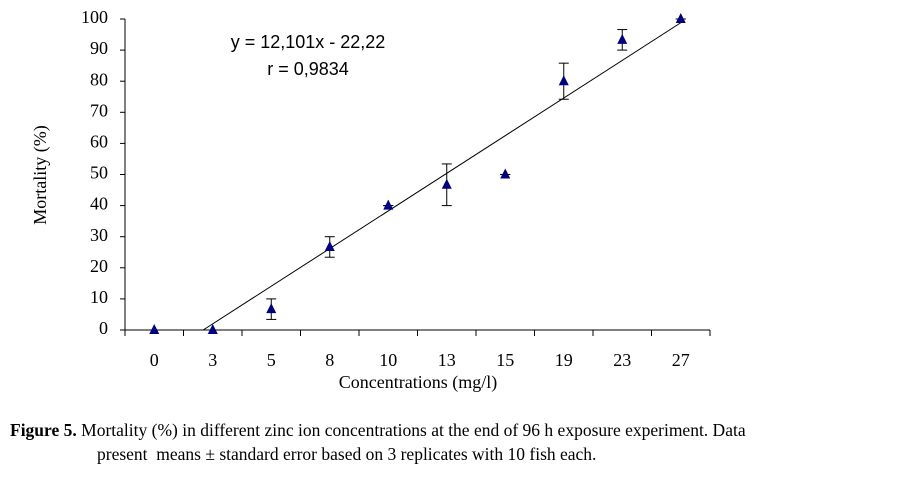  I want to click on y-tick-label: 10, so click(99, 297).